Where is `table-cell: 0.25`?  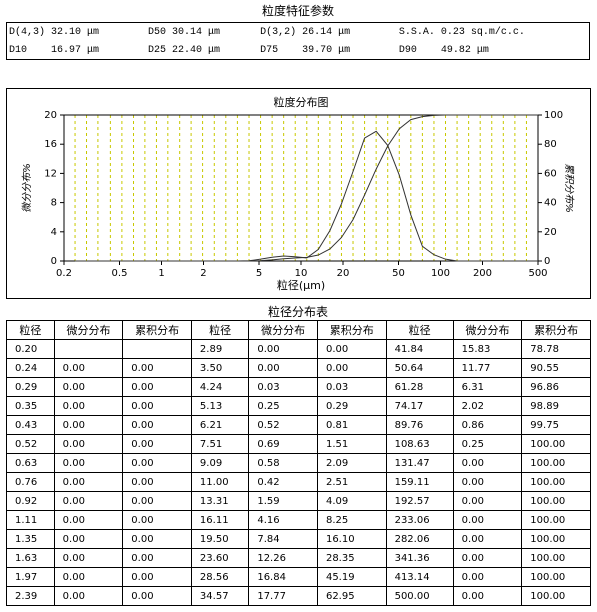 table-cell: 0.25 is located at coordinates (283, 406).